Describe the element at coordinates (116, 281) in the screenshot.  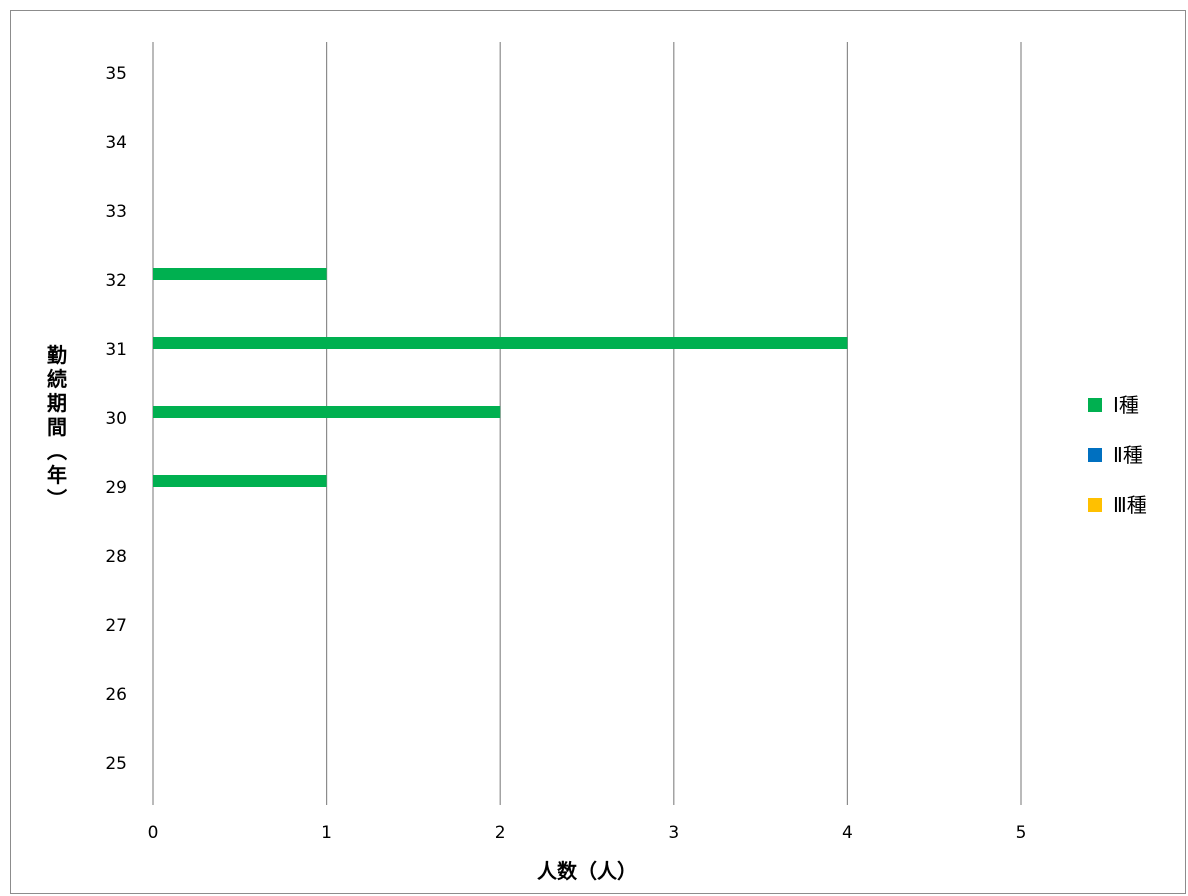
I see `y-tick-label: 32` at that location.